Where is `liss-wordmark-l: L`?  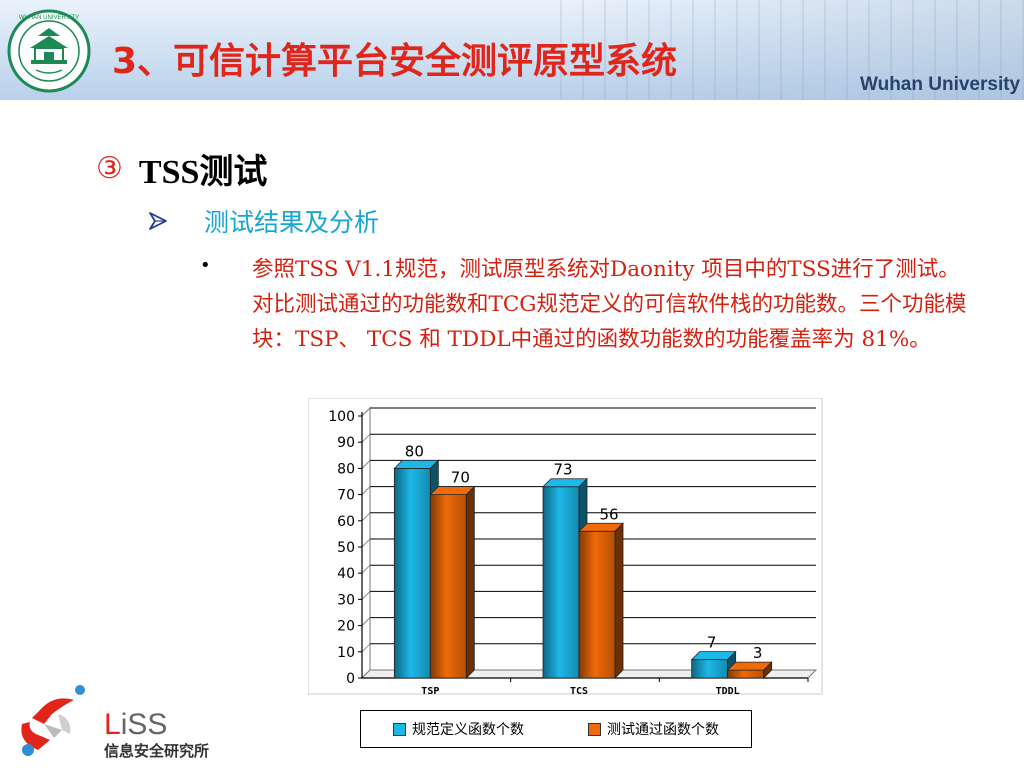
liss-wordmark-l: L is located at coordinates (112, 724).